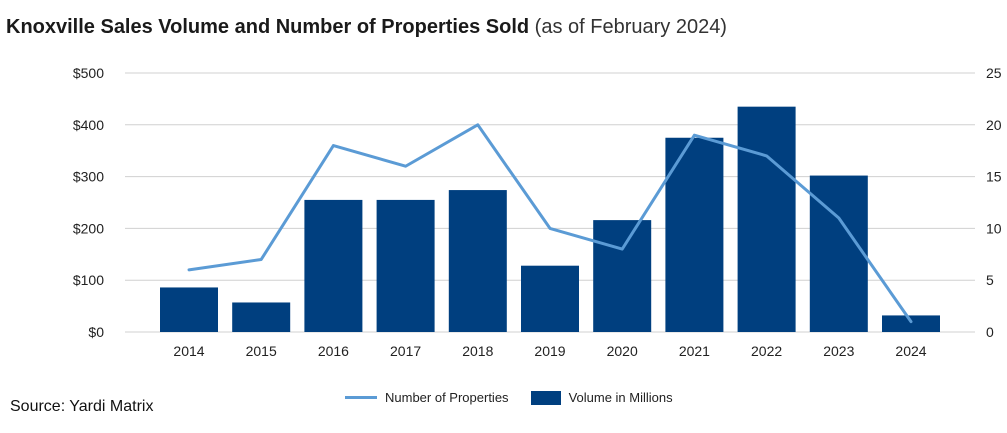 Image resolution: width=1007 pixels, height=433 pixels. Describe the element at coordinates (994, 177) in the screenshot. I see `right-tick-label: 15` at that location.